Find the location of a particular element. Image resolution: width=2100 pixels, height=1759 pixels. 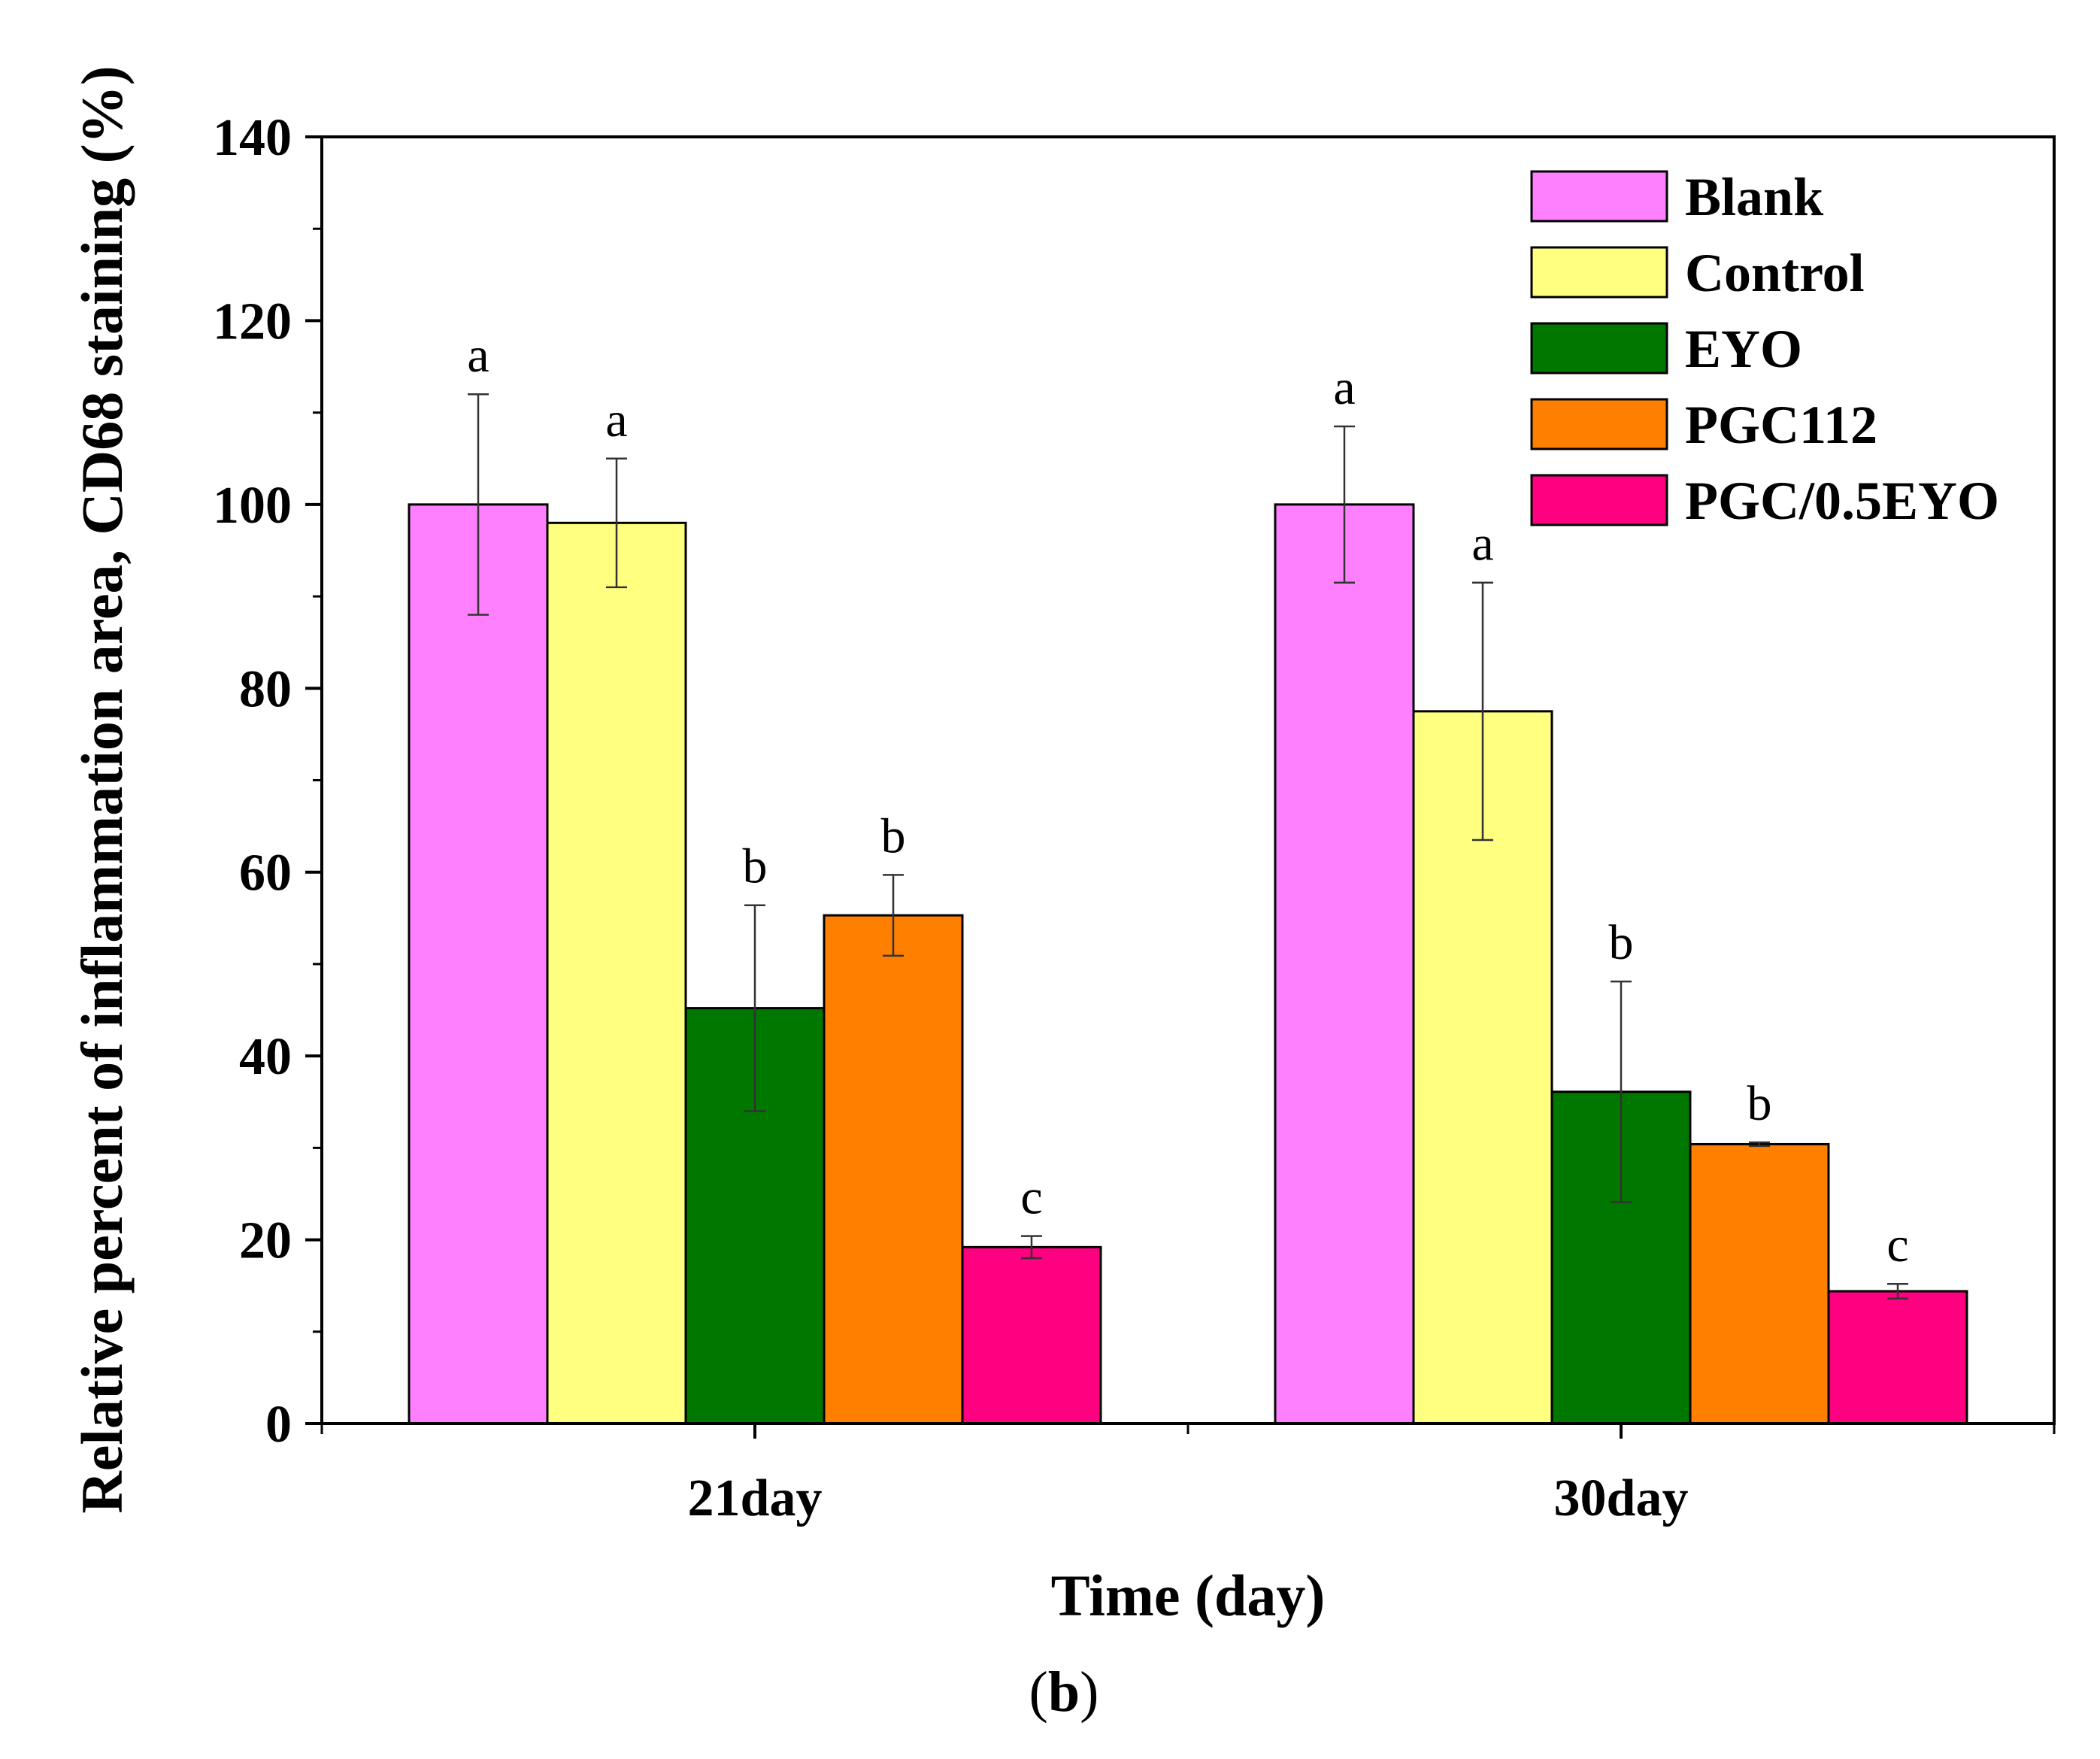

panel-label-close: ) is located at coordinates (1089, 1692).